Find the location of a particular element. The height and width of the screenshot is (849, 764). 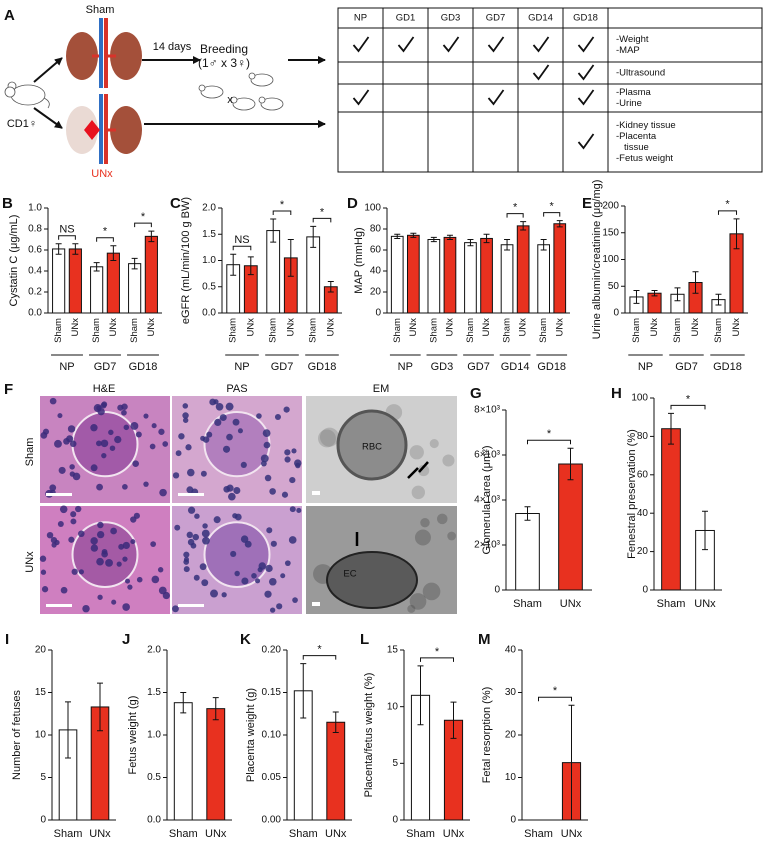

y-axis-label: Fenestral preservation (%) is located at coordinates (632, 494).